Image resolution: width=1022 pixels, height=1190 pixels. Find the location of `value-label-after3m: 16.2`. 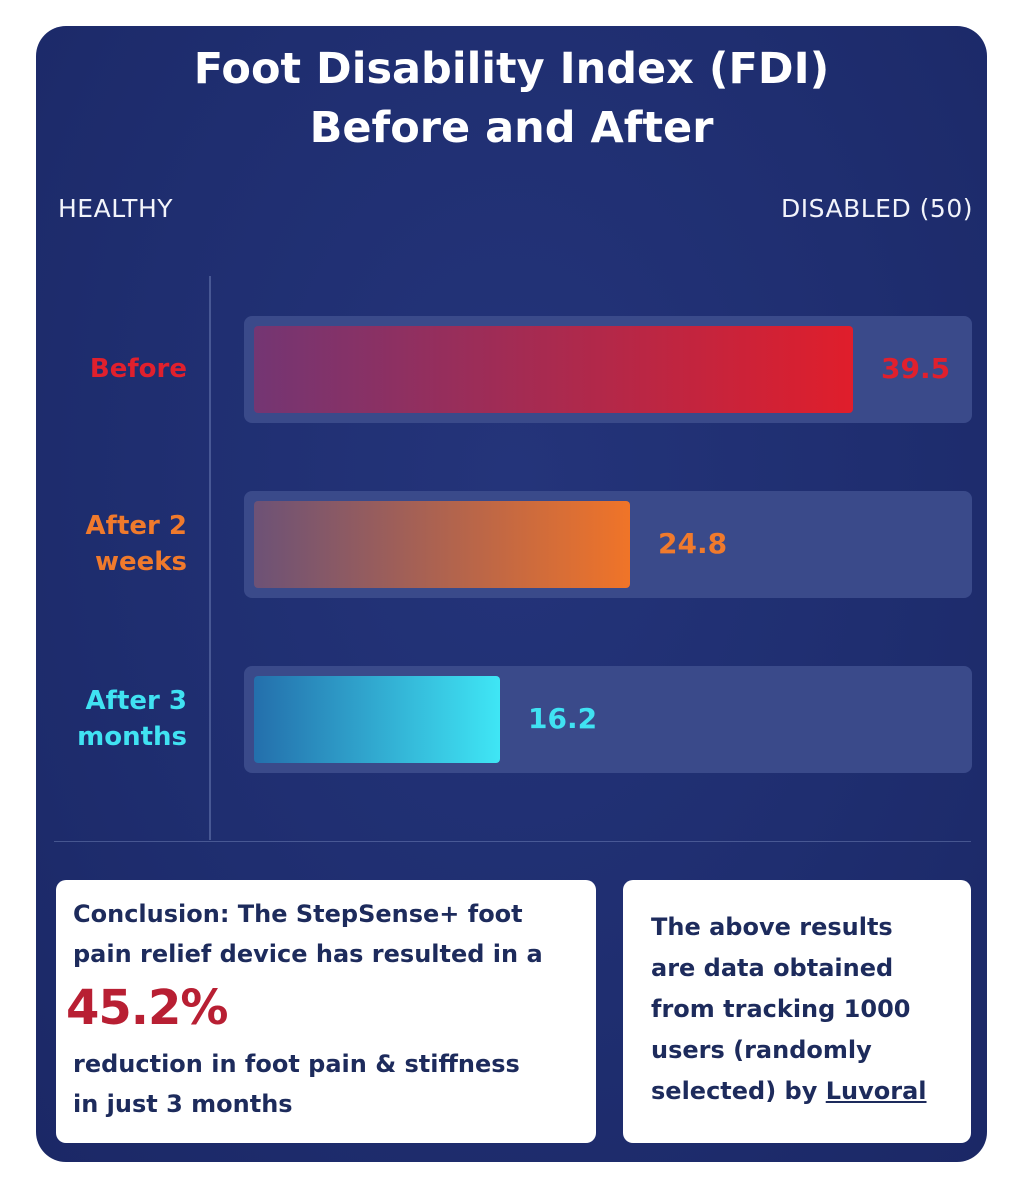

value-label-after3m: 16.2 is located at coordinates (563, 718).